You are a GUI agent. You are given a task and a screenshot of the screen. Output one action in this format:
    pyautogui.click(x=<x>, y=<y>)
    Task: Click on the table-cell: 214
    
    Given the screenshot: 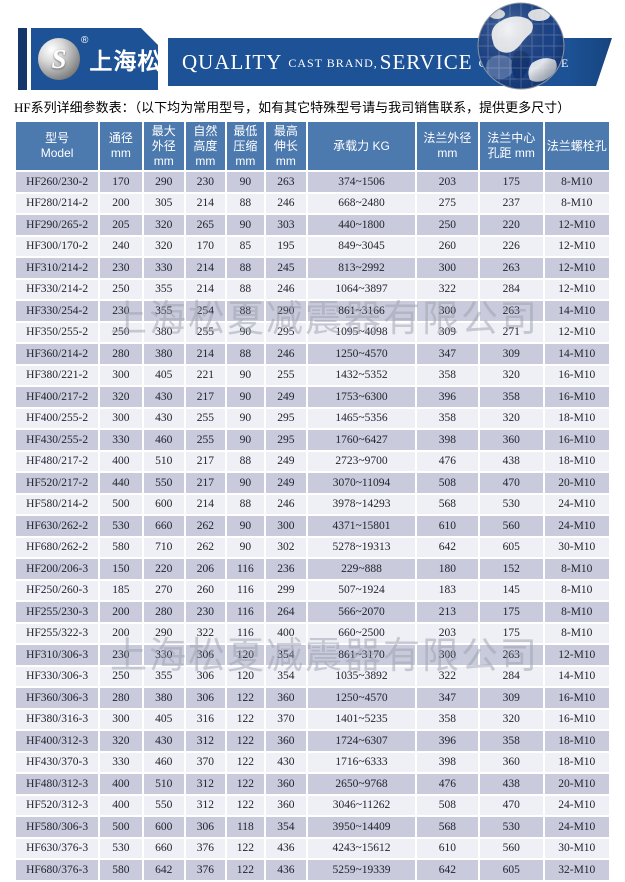 What is the action you would take?
    pyautogui.click(x=205, y=354)
    